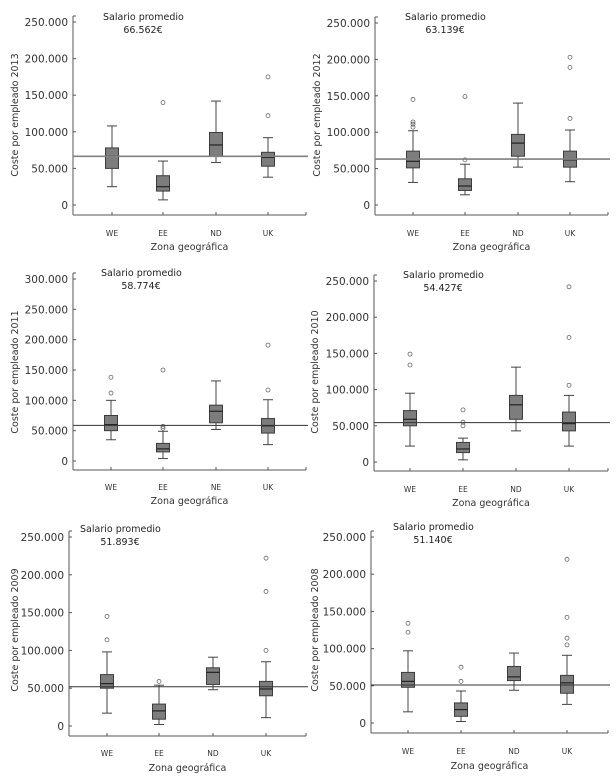  What do you see at coordinates (140, 286) in the screenshot?
I see `annotation-value: 58.774€` at bounding box center [140, 286].